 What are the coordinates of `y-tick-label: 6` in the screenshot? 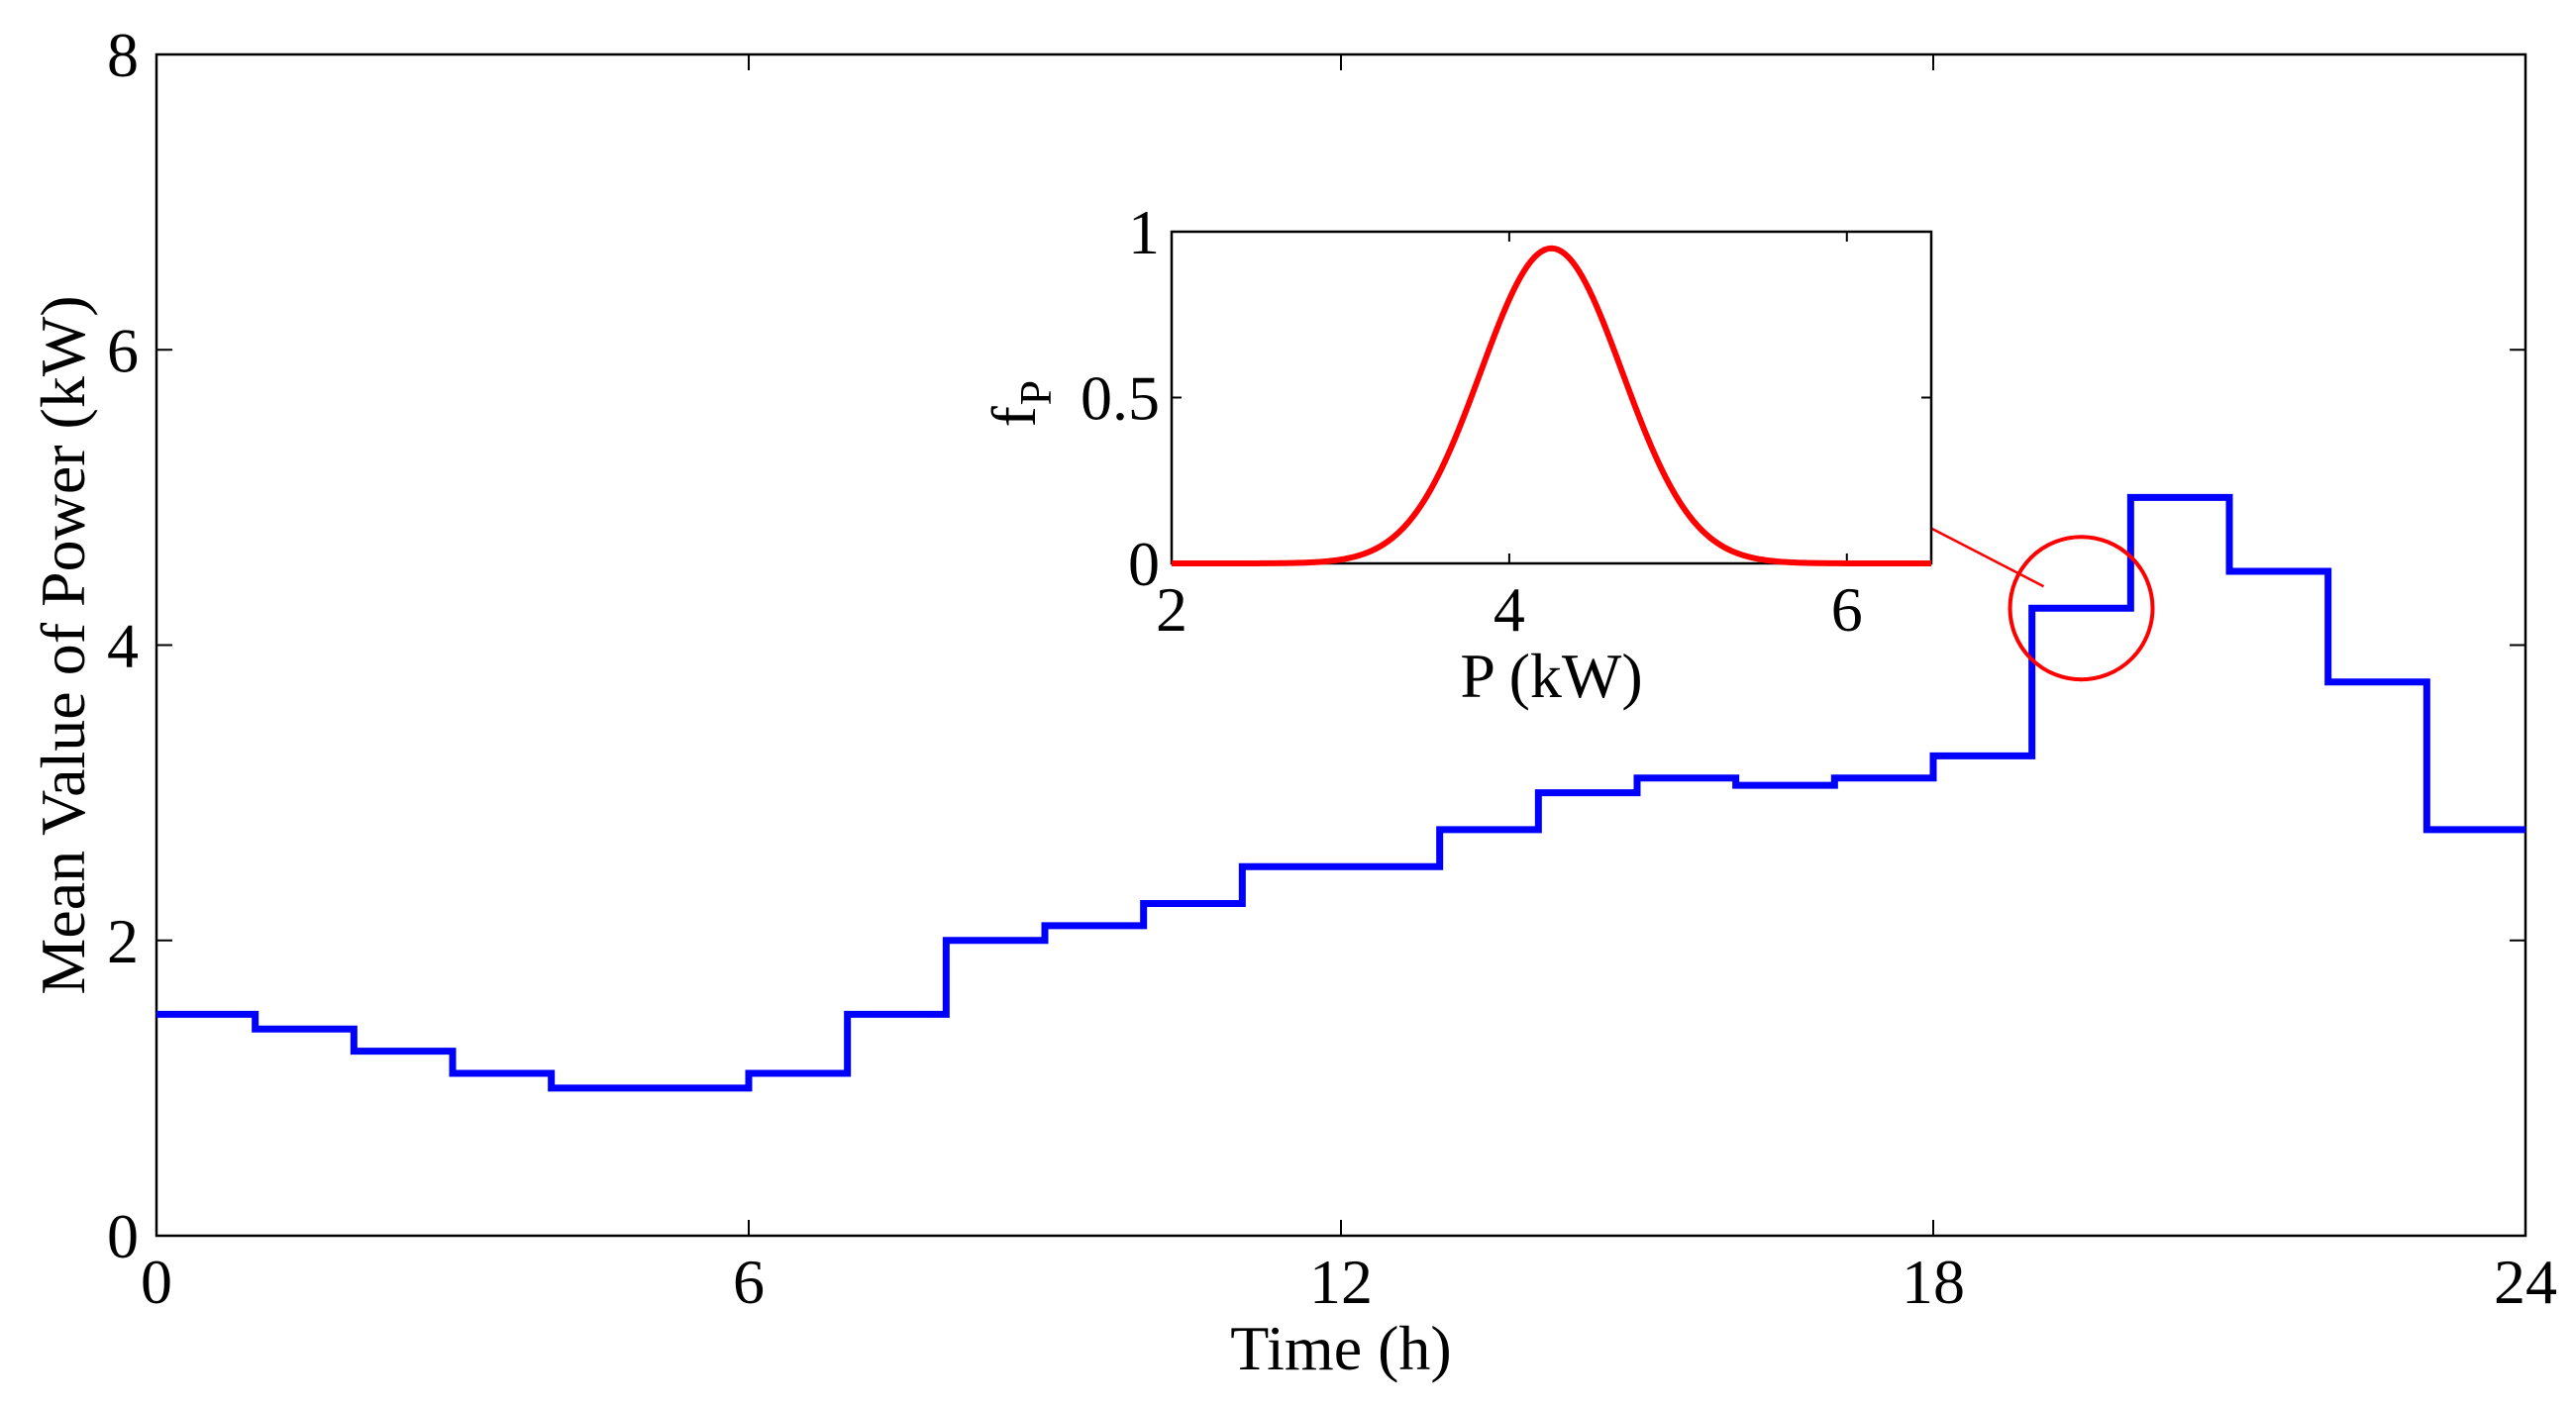 It's located at (123, 350).